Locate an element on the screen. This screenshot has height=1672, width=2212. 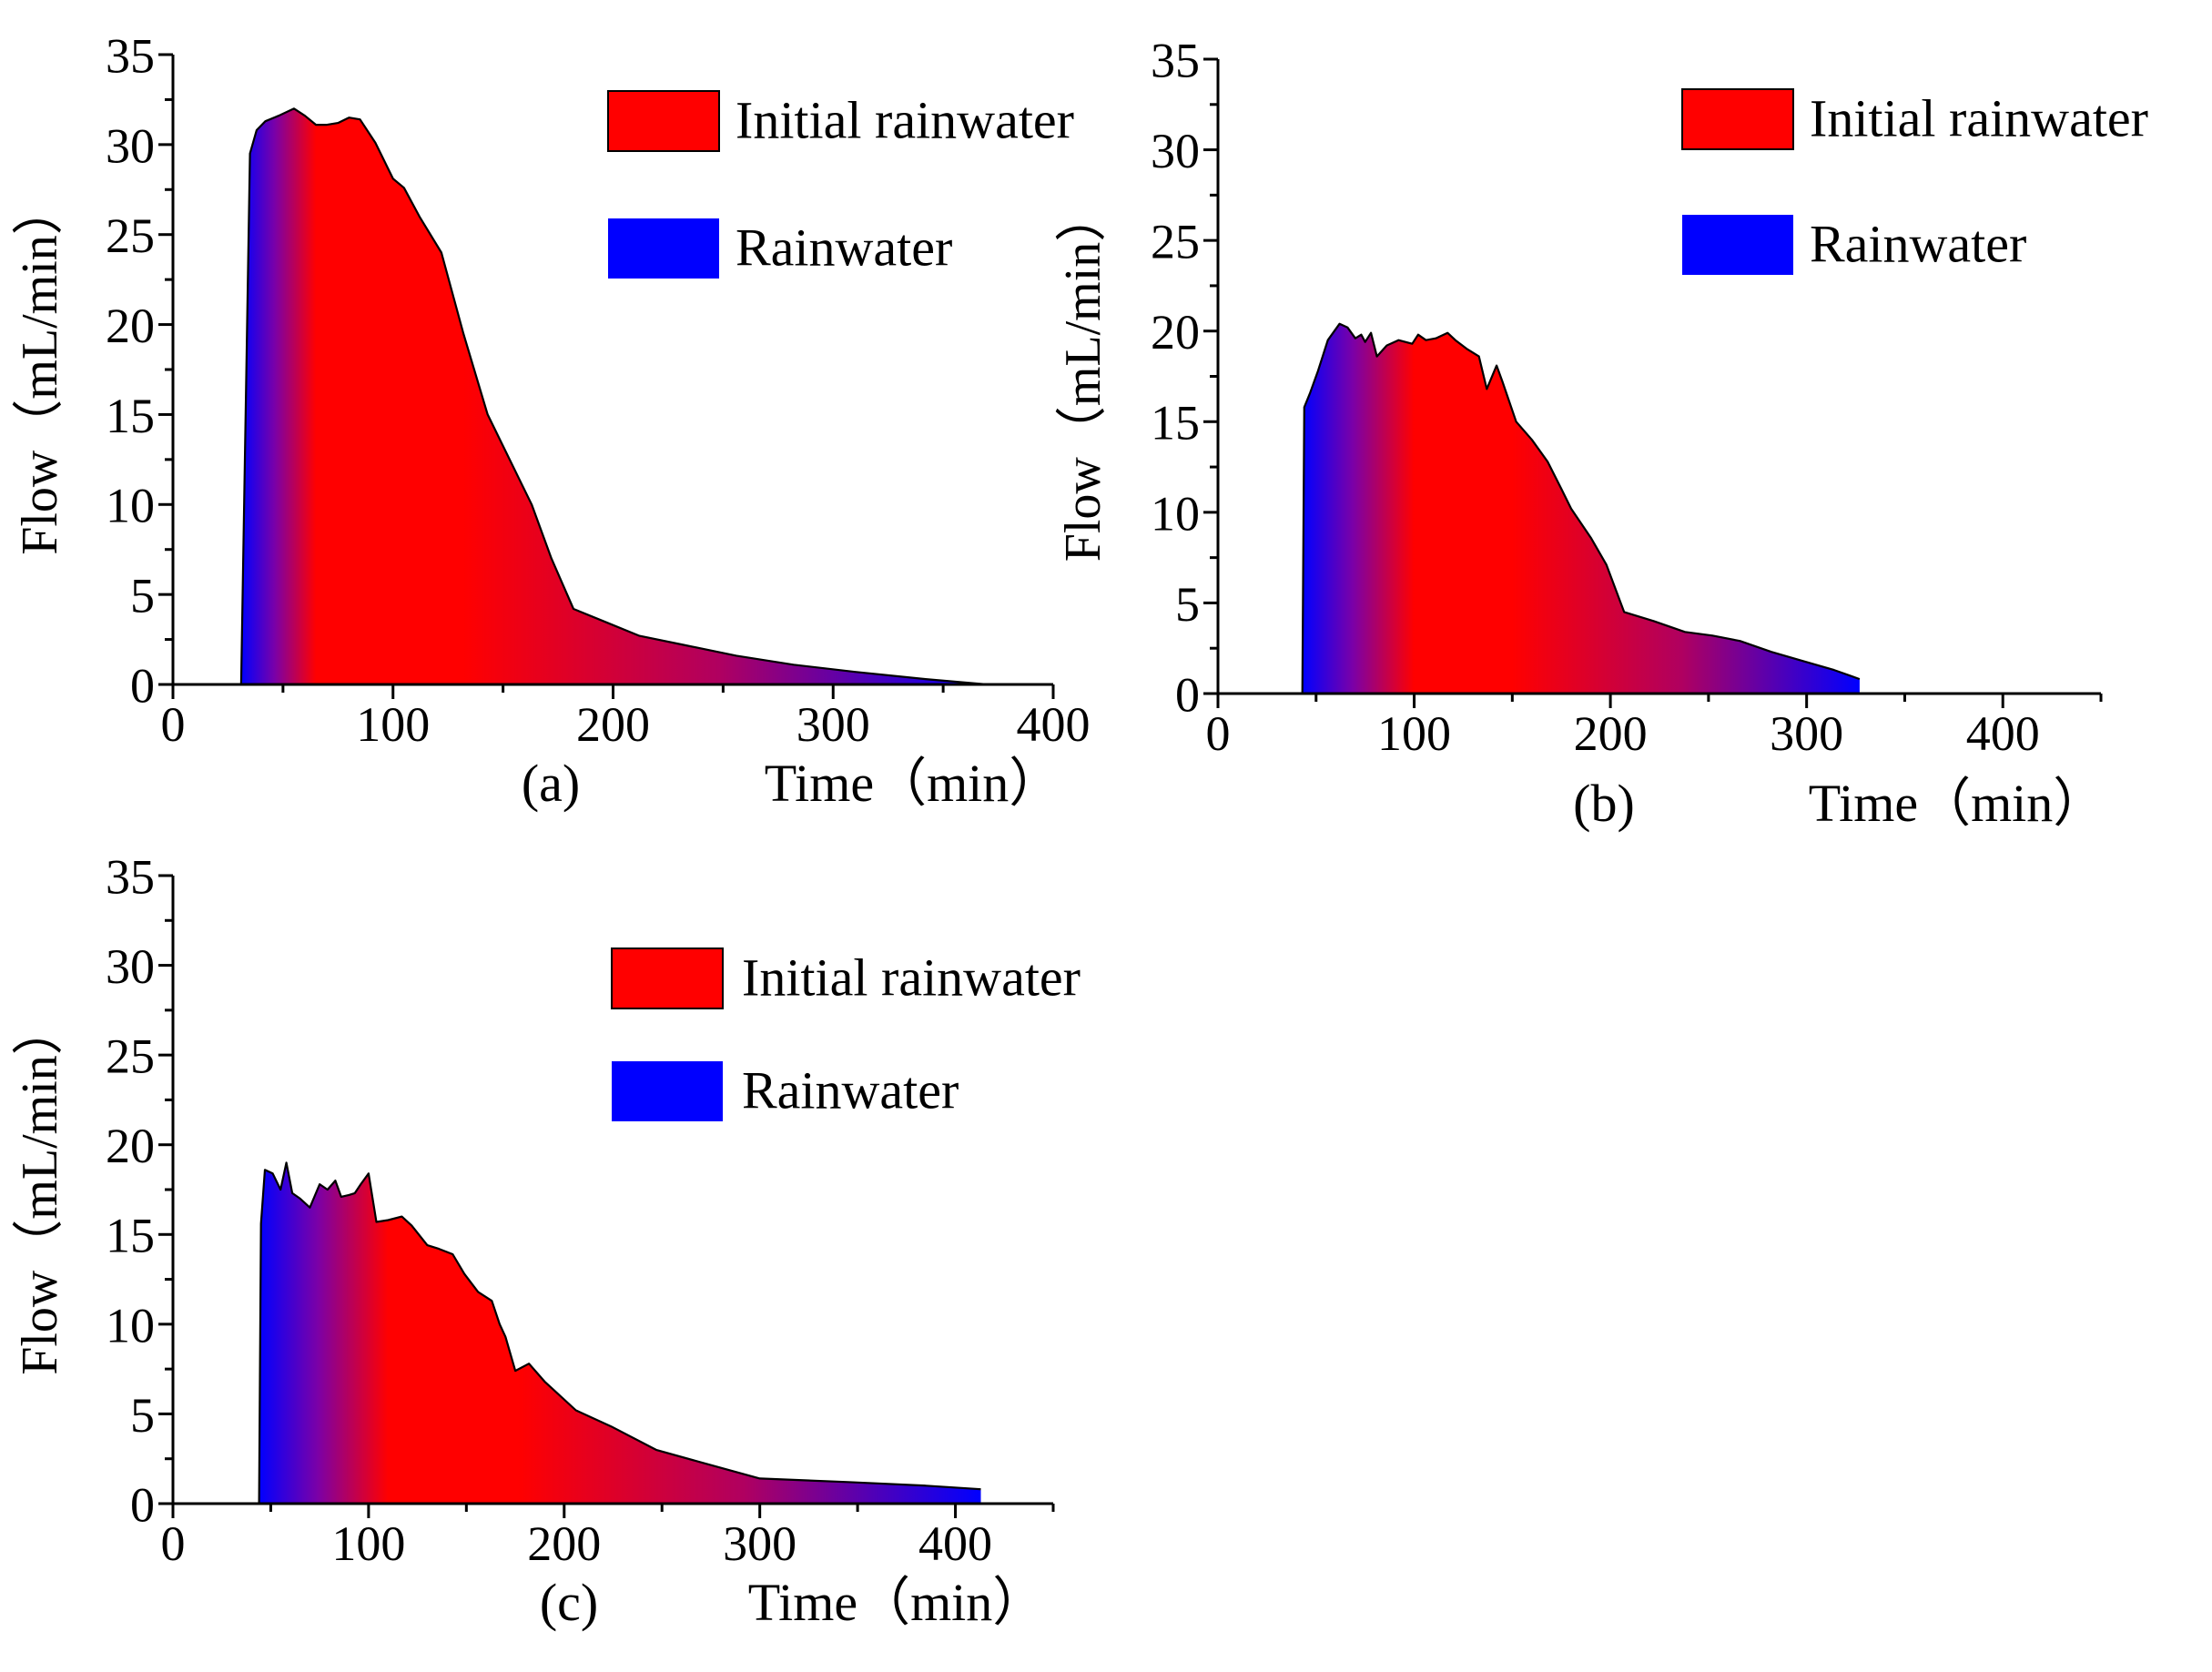
panel-label: (b) is located at coordinates (1604, 803).